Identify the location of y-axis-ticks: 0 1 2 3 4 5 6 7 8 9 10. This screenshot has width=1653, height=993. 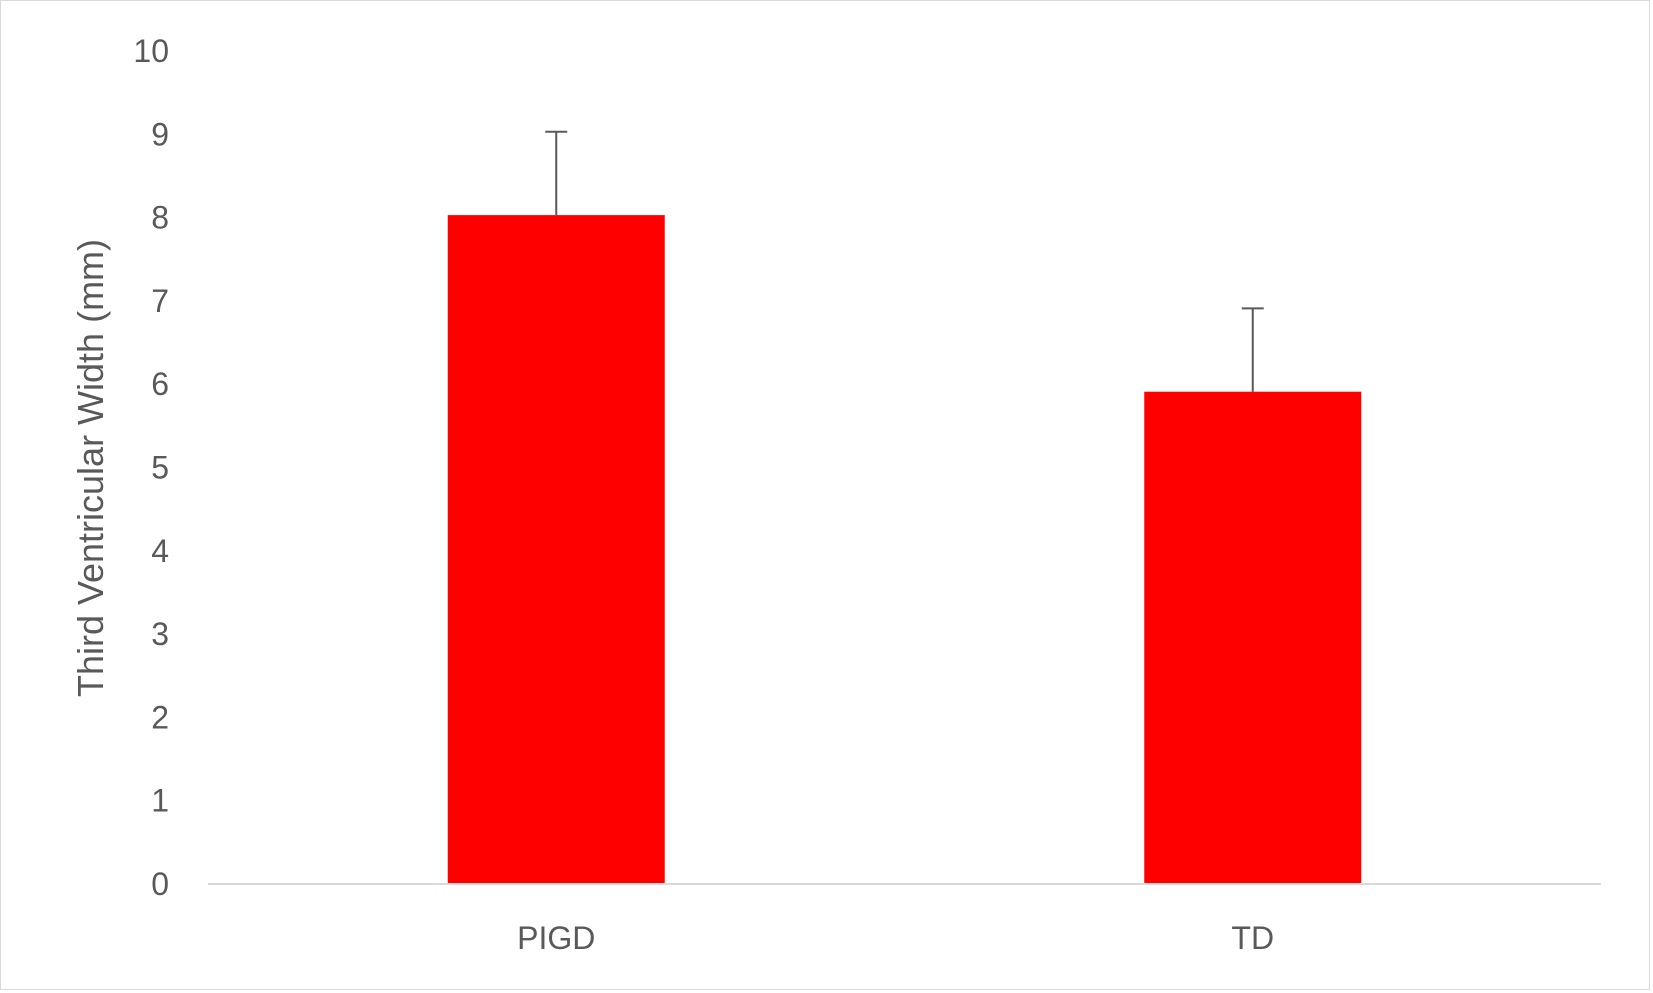
(151, 467).